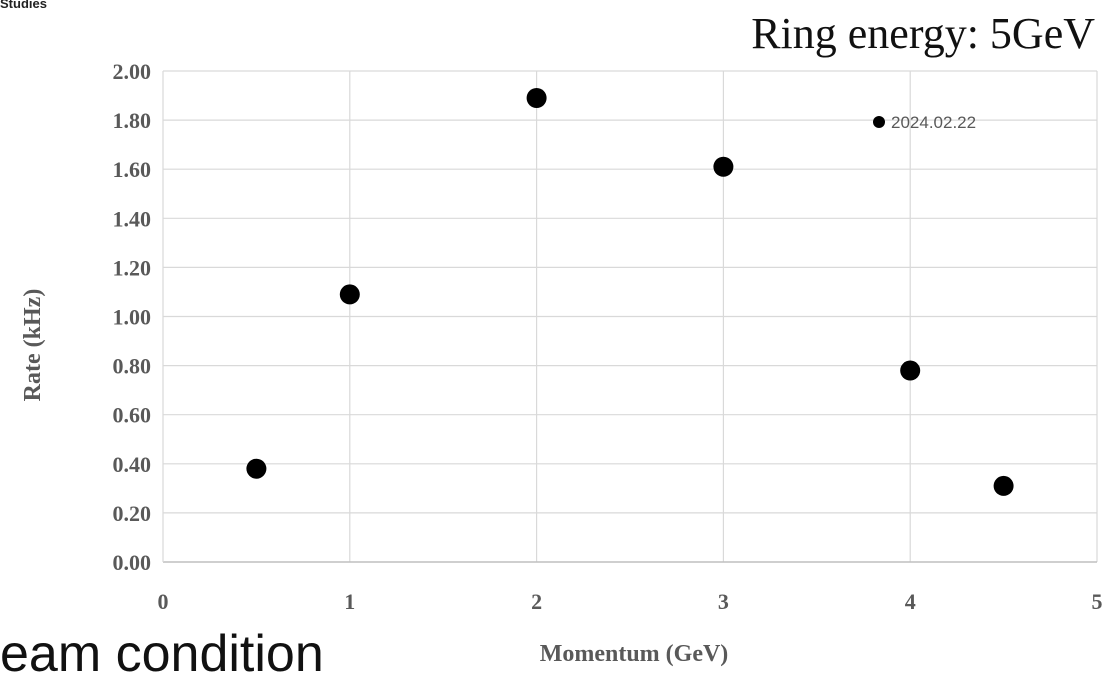 This screenshot has width=1109, height=683. Describe the element at coordinates (23, 5) in the screenshot. I see `corner-label: Studies` at that location.